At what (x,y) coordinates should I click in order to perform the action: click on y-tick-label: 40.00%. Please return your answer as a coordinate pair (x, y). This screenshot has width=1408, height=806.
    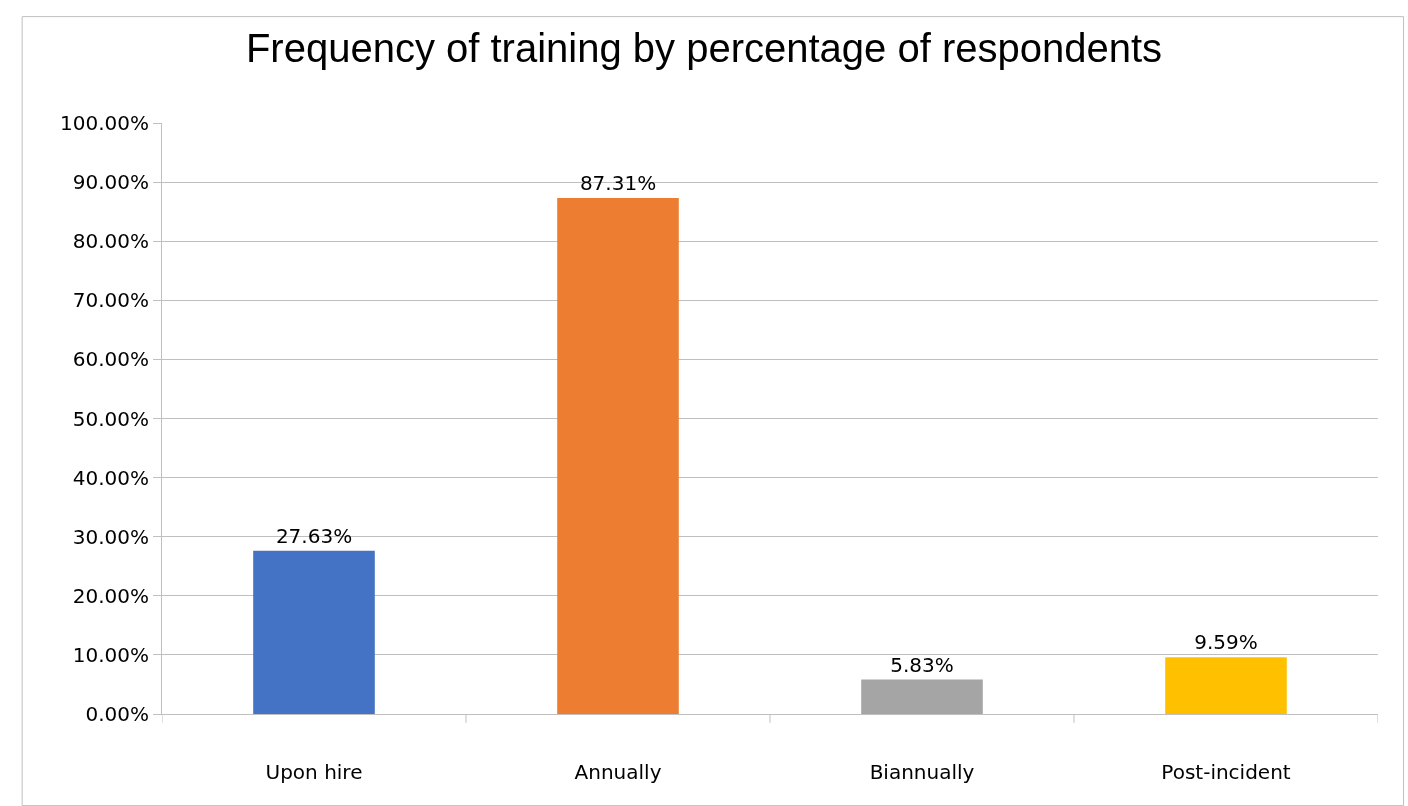
    Looking at the image, I should click on (110, 477).